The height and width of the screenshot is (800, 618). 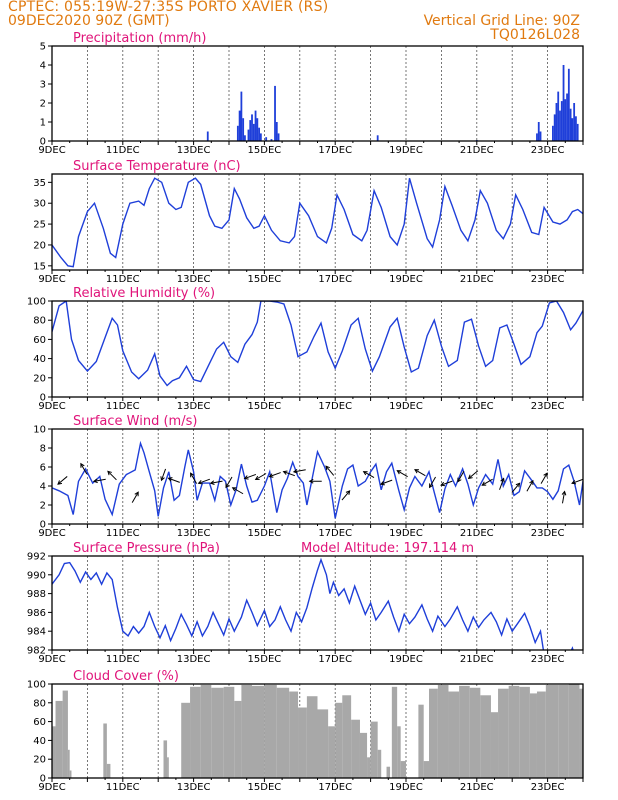 I want to click on wind-title: Surface Wind (m/s), so click(x=135, y=421).